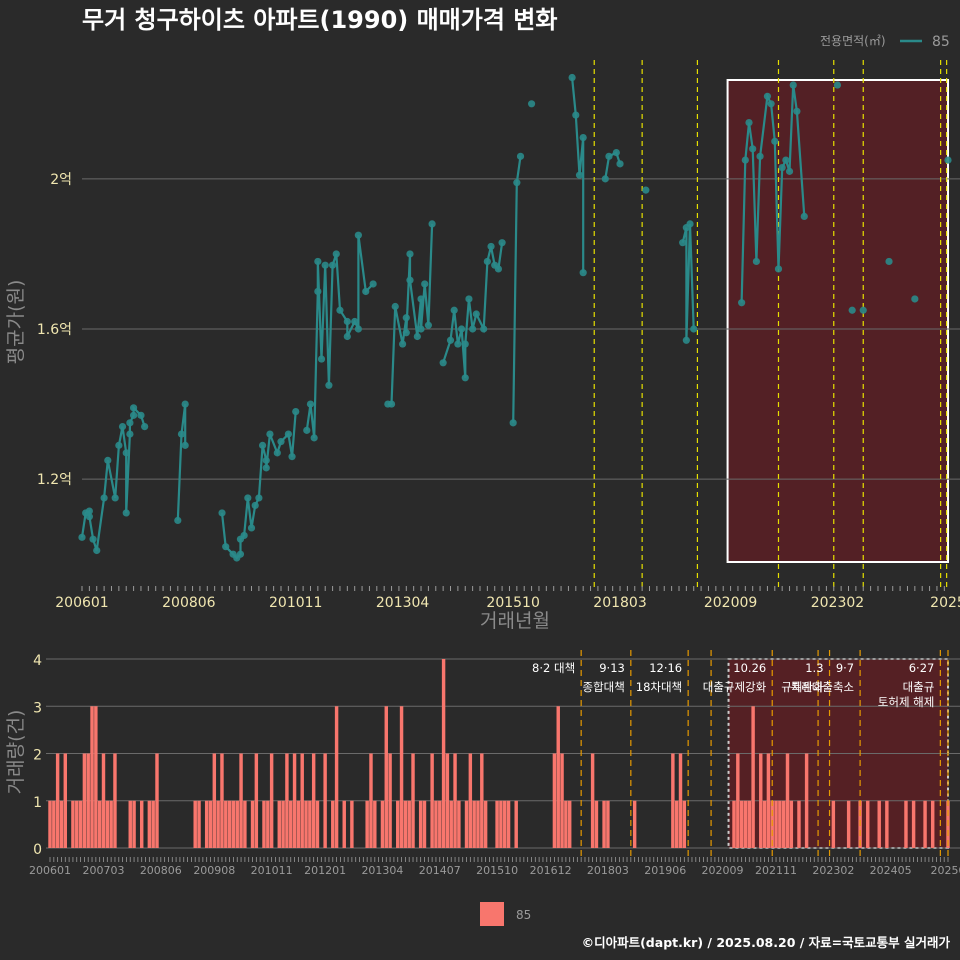 The image size is (960, 960). What do you see at coordinates (730, 603) in the screenshot?
I see `x-tick-label: 202009` at bounding box center [730, 603].